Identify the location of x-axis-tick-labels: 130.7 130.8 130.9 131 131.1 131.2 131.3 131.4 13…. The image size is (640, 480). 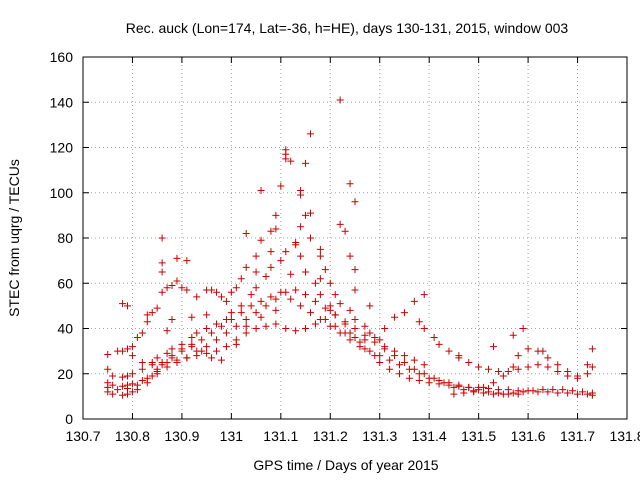
(352, 436).